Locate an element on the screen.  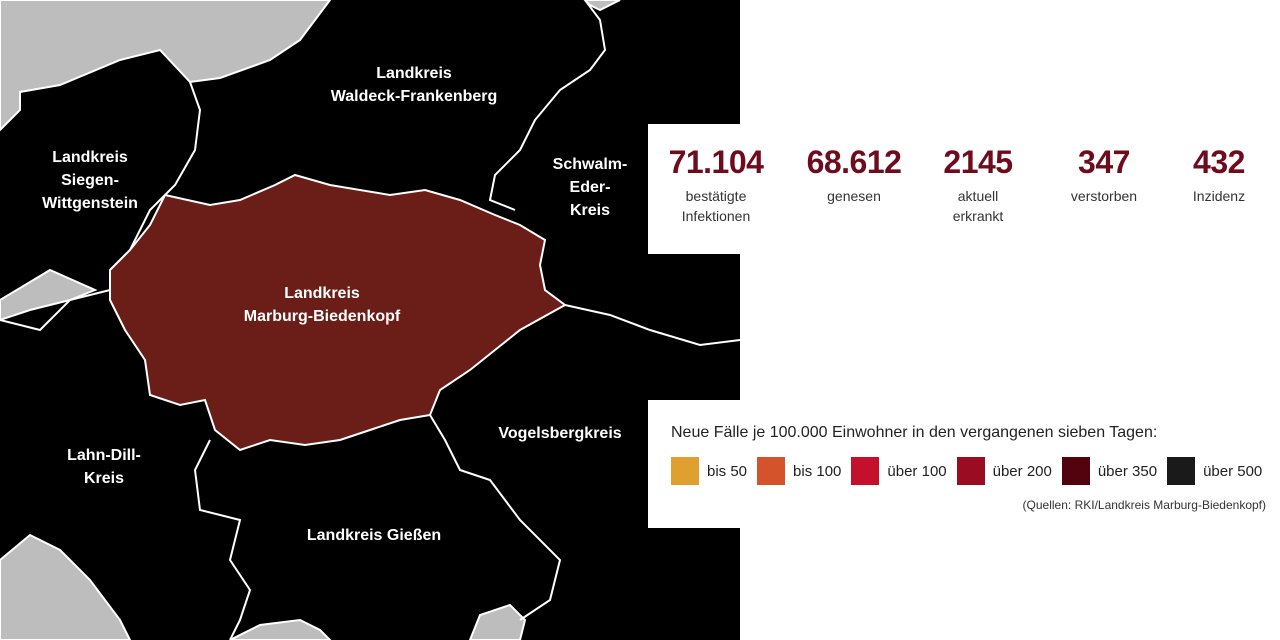
legend-item: über 200 is located at coordinates (1004, 471).